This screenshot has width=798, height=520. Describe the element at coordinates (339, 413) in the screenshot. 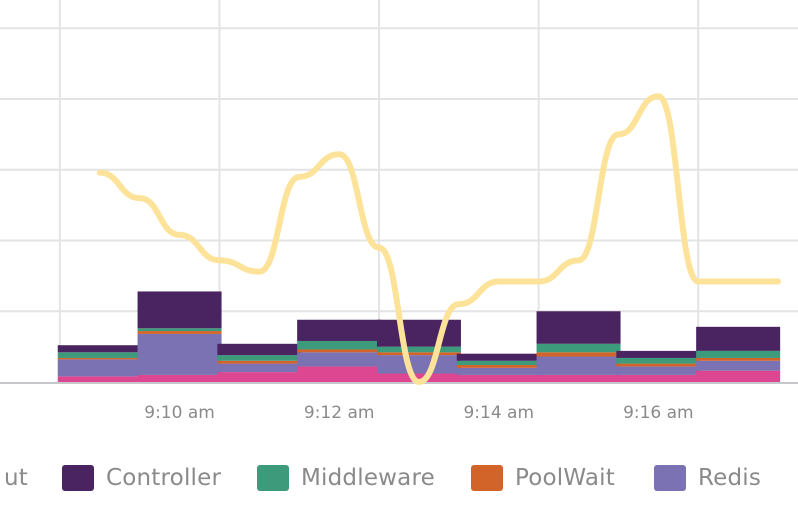

I see `x-tick-label: 9:12 am` at that location.